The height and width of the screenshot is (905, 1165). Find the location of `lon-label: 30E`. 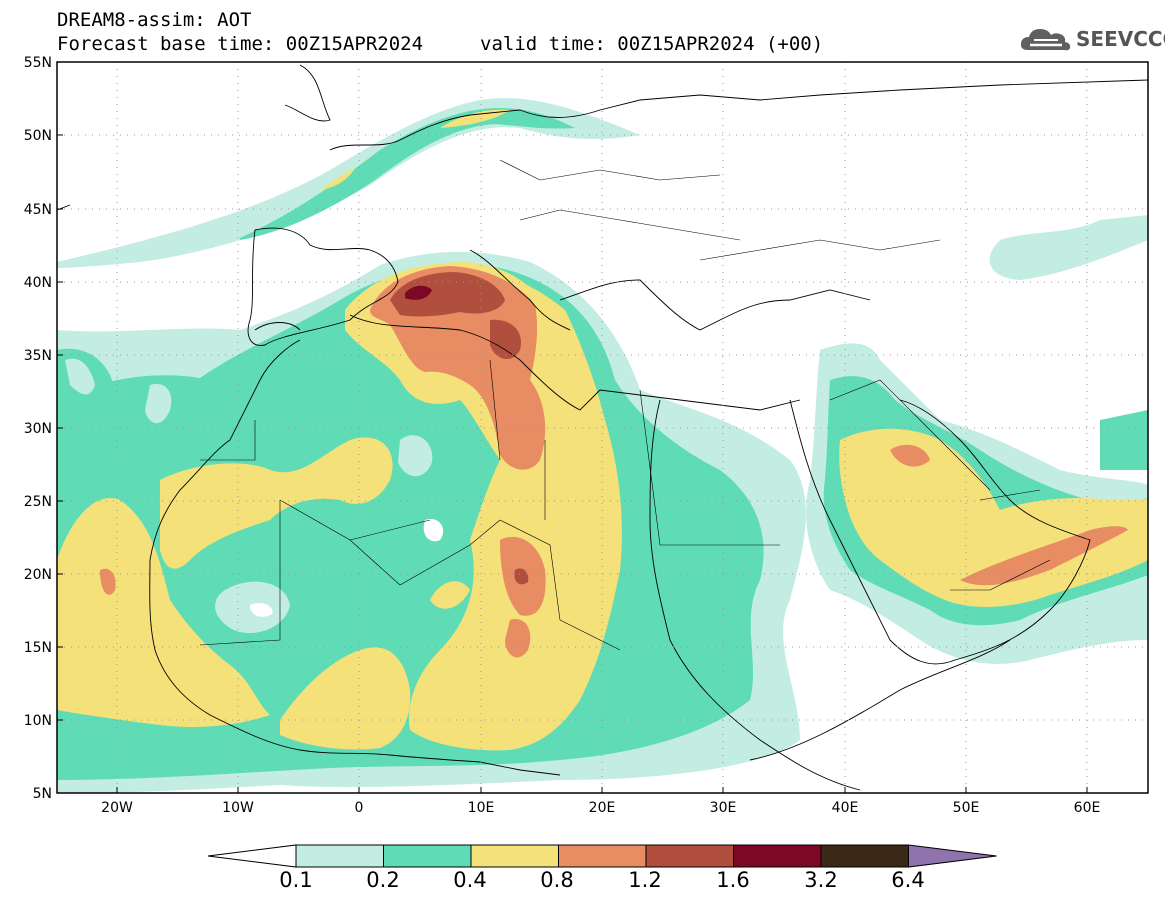

lon-label: 30E is located at coordinates (723, 808).